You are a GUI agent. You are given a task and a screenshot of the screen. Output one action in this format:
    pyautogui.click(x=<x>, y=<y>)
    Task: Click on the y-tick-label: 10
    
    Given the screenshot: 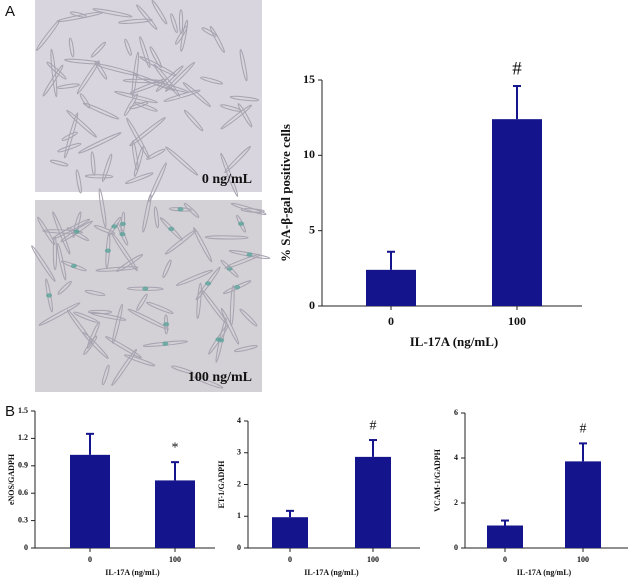 What is the action you would take?
    pyautogui.click(x=309, y=154)
    